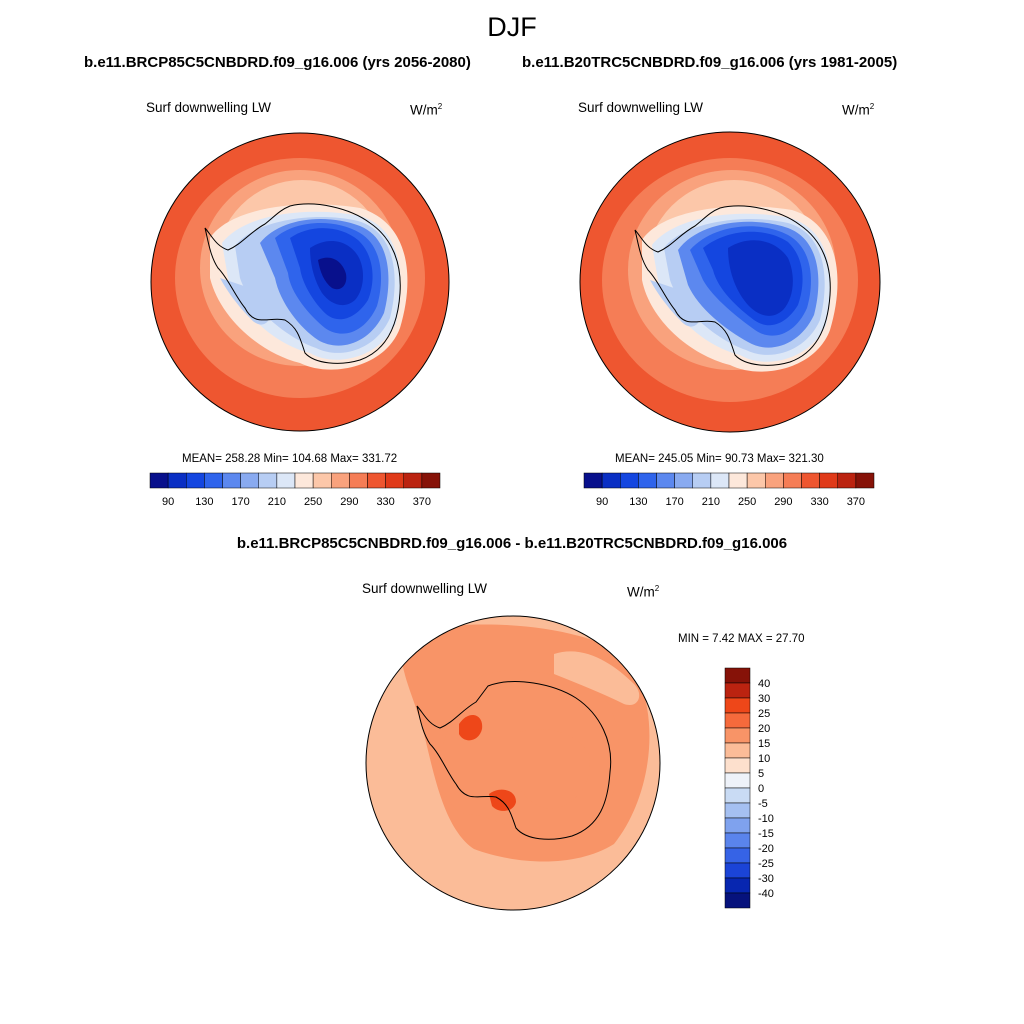 The height and width of the screenshot is (1024, 1024). I want to click on panel2-colorbar: 90 130 170 210 250 290 330 370, so click(729, 490).